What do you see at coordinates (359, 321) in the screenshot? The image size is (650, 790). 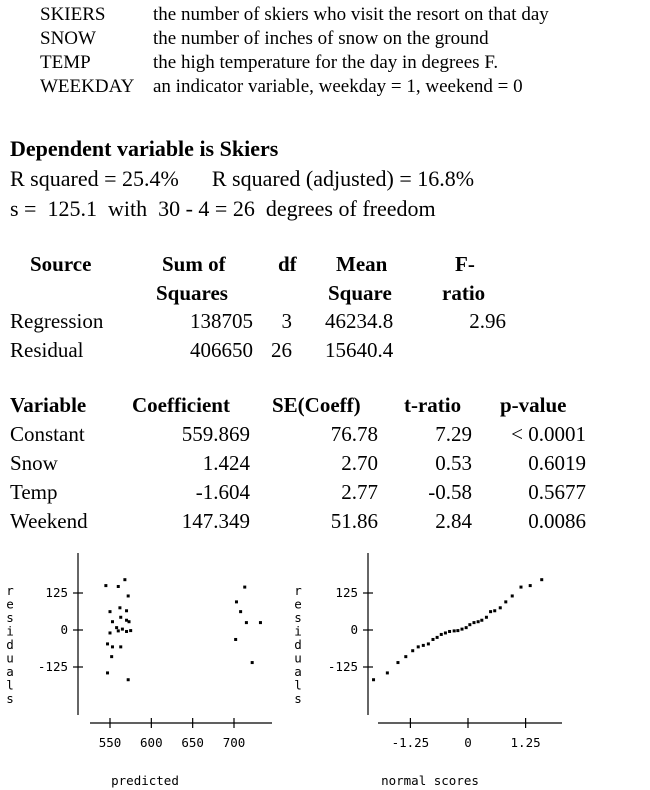 I see `anova-ms: 46234.8` at bounding box center [359, 321].